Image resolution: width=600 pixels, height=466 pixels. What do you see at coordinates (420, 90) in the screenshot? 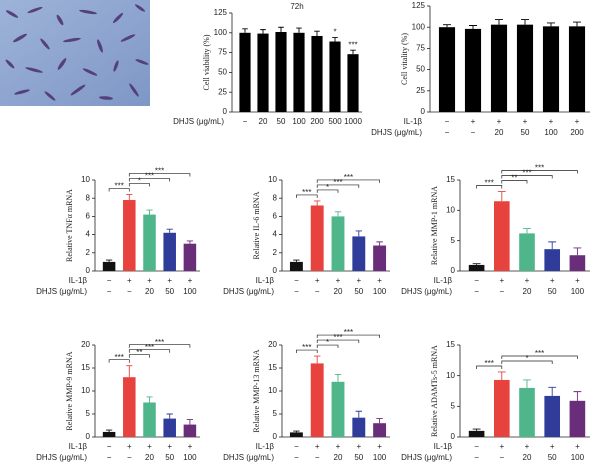
I see `y-tick-label: 25` at bounding box center [420, 90].